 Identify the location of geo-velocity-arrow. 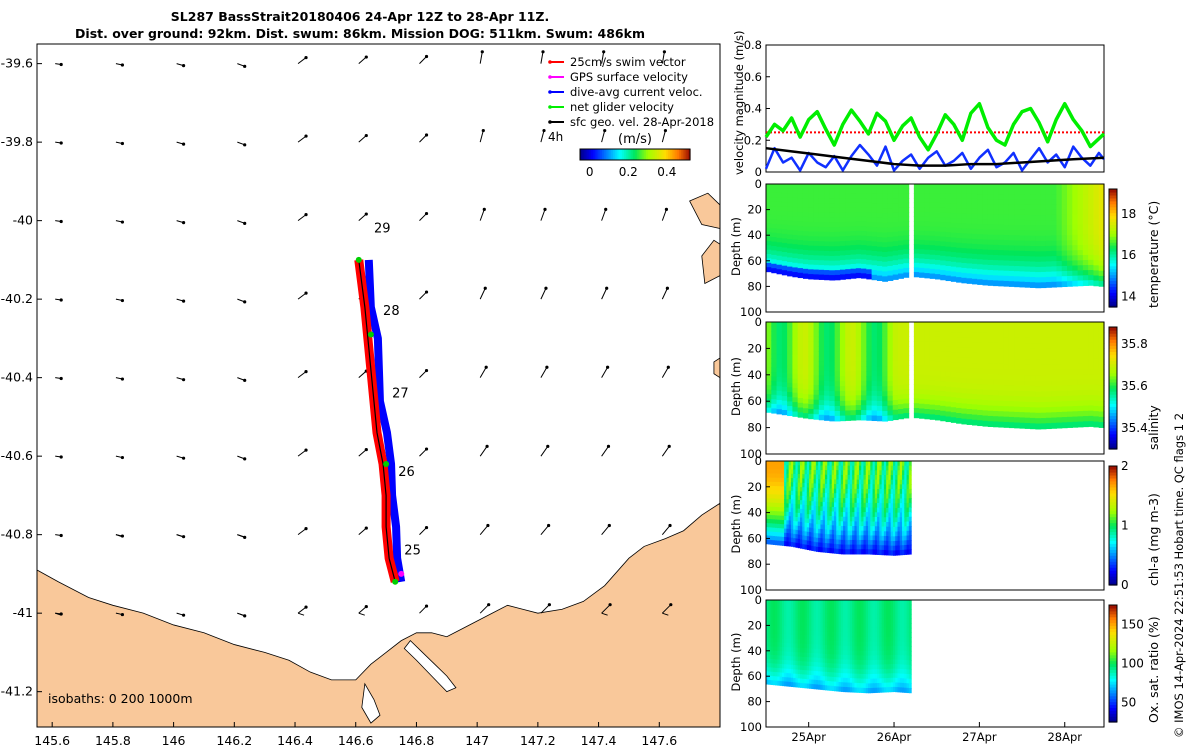
(423, 609).